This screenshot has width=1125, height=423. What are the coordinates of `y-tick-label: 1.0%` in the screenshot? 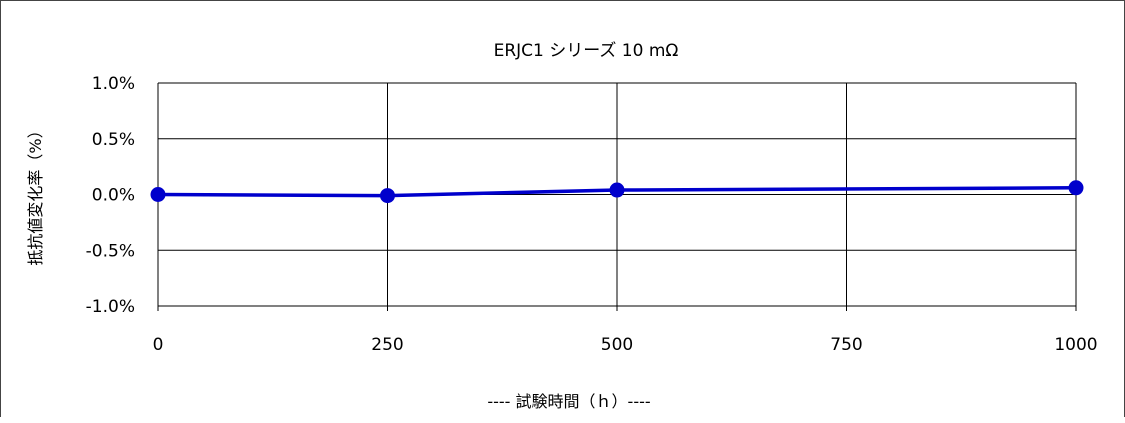 It's located at (113, 84).